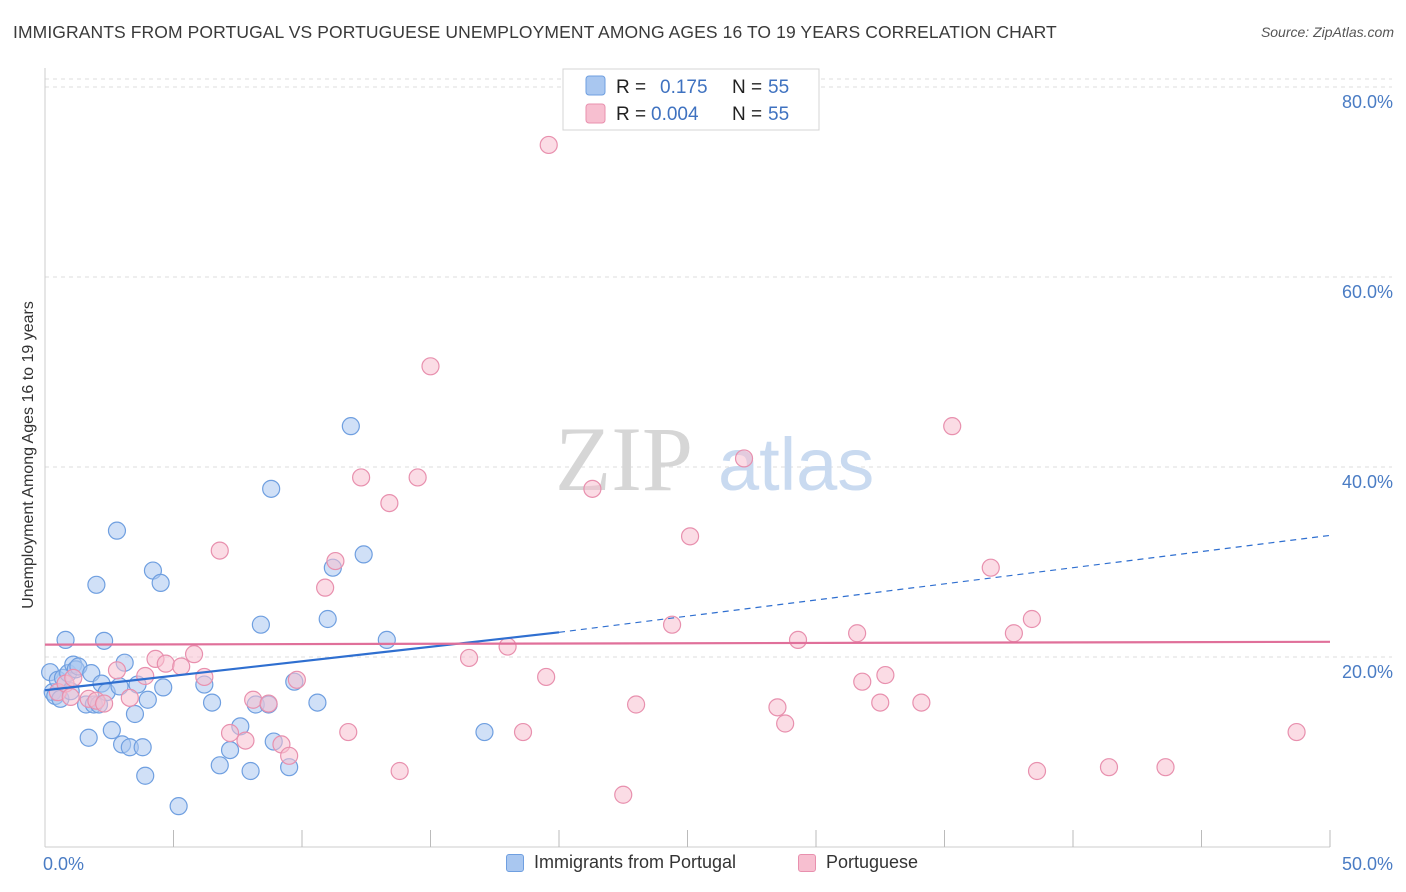 The width and height of the screenshot is (1406, 892). I want to click on y-tick-label: 80.0%, so click(1367, 102).